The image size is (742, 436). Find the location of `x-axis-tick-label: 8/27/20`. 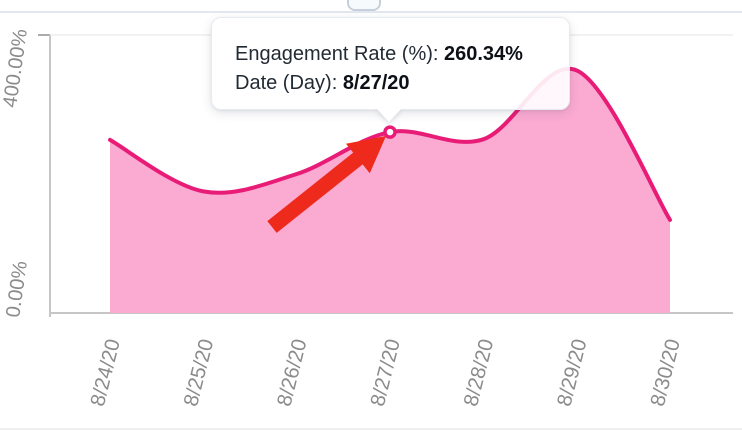

x-axis-tick-label: 8/27/20 is located at coordinates (385, 373).